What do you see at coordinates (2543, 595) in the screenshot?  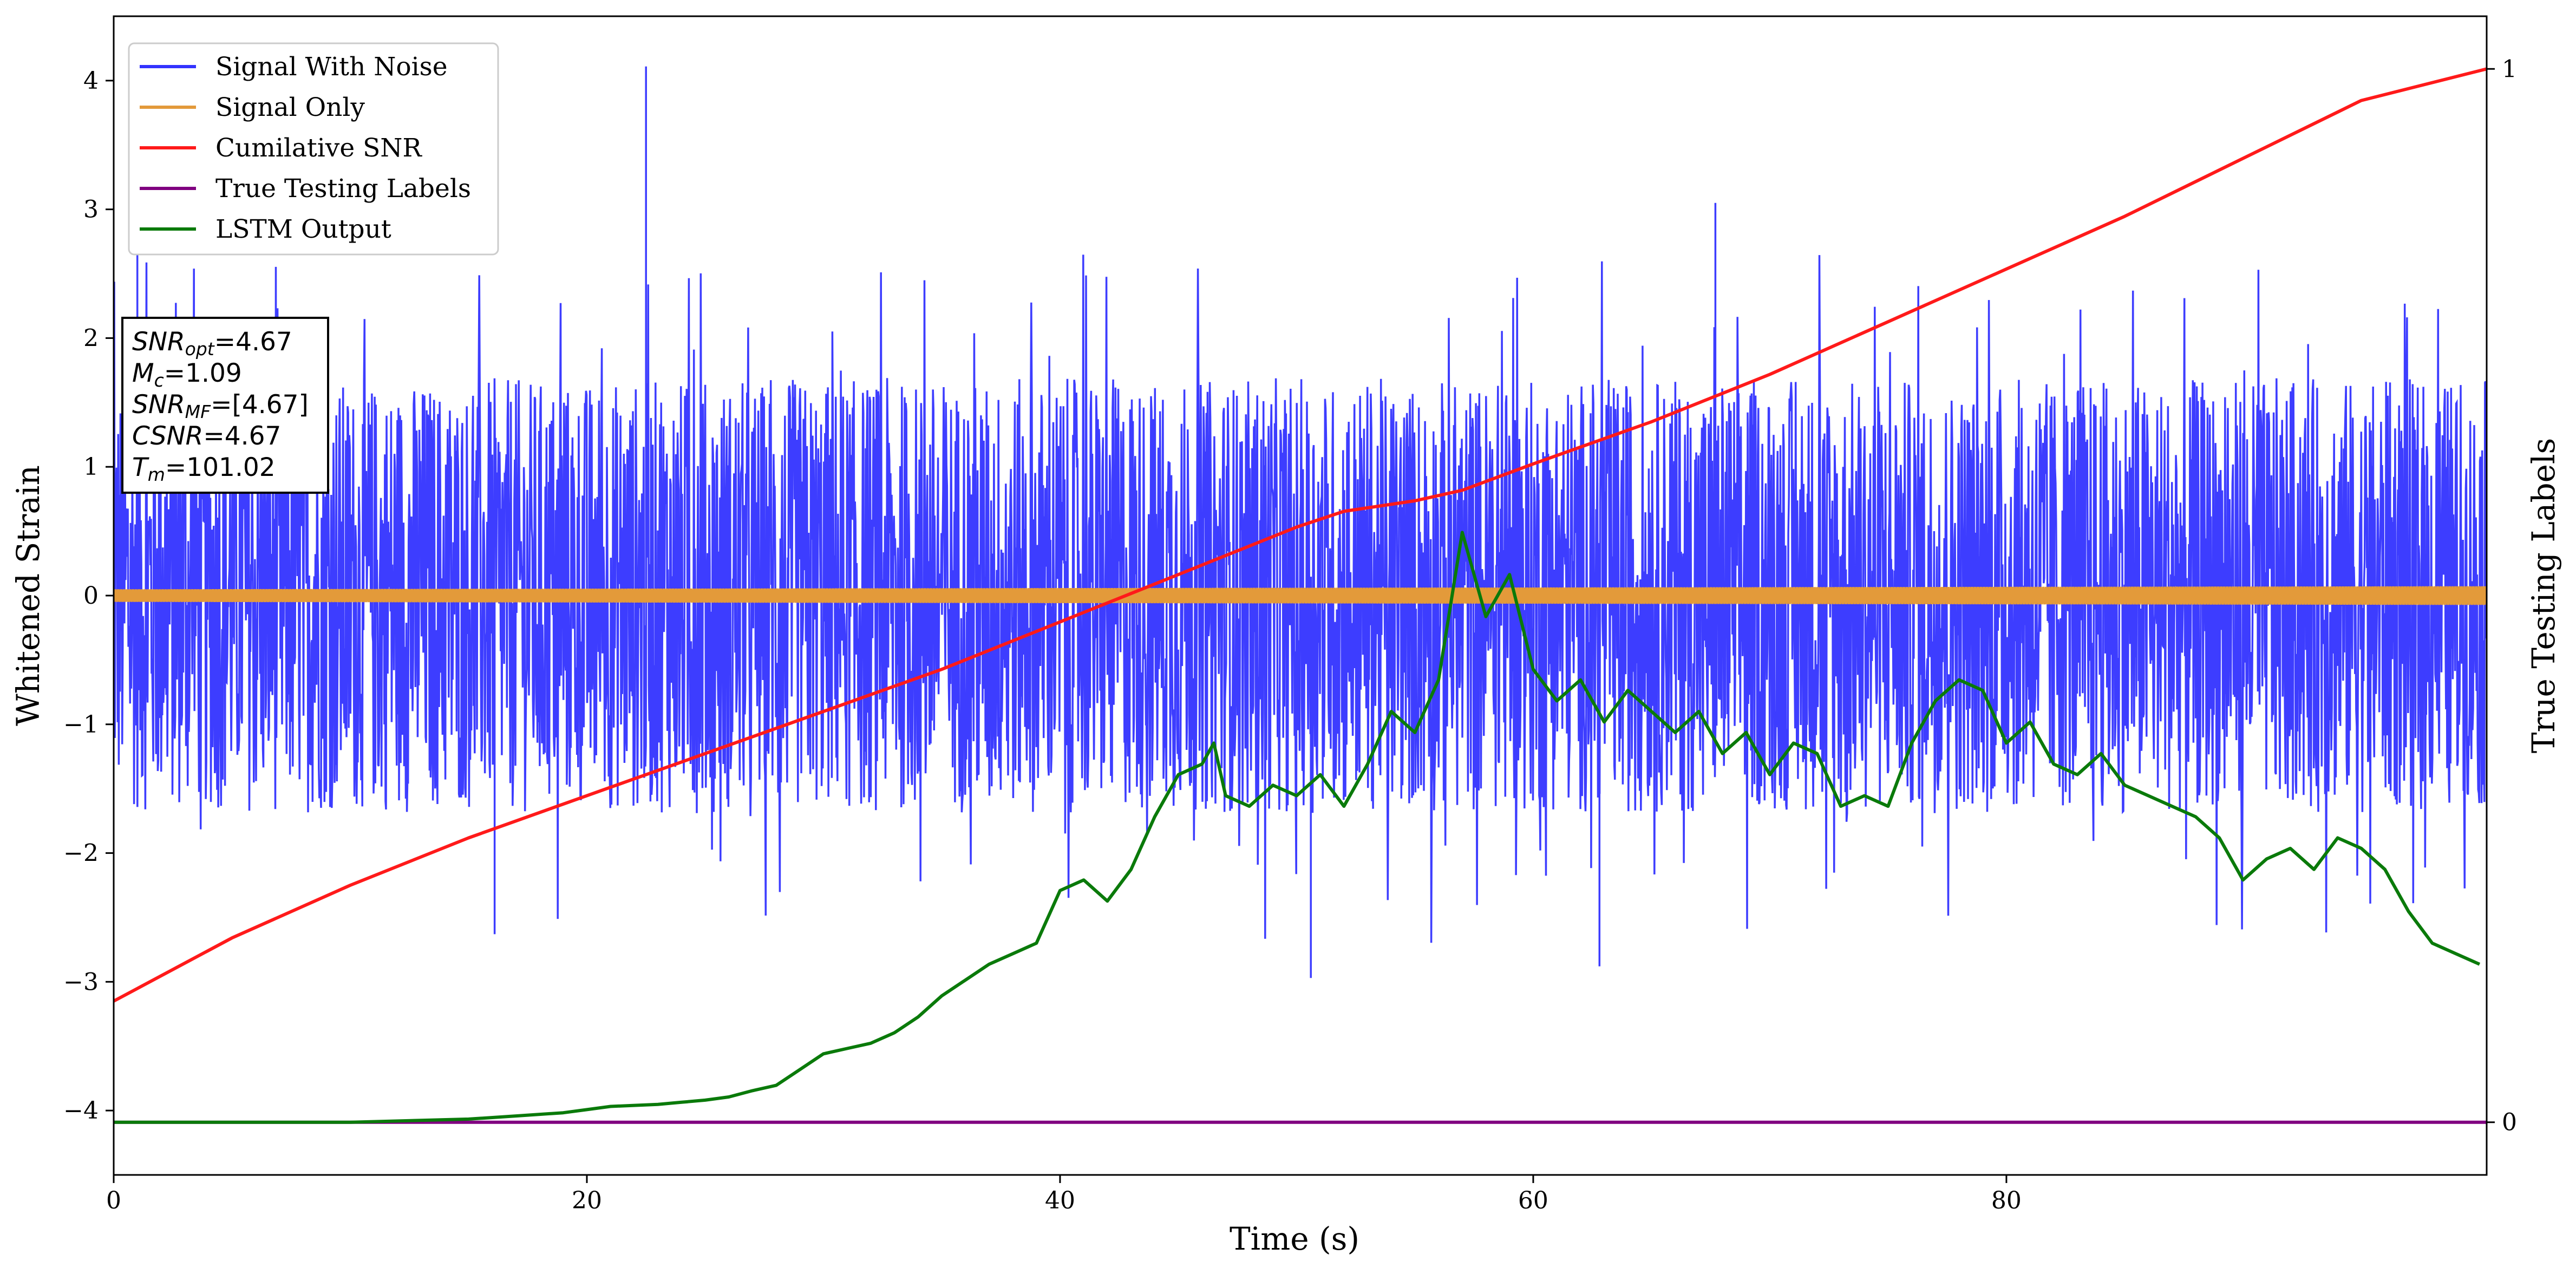 I see `y2-axis-label: True Testing Labels` at bounding box center [2543, 595].